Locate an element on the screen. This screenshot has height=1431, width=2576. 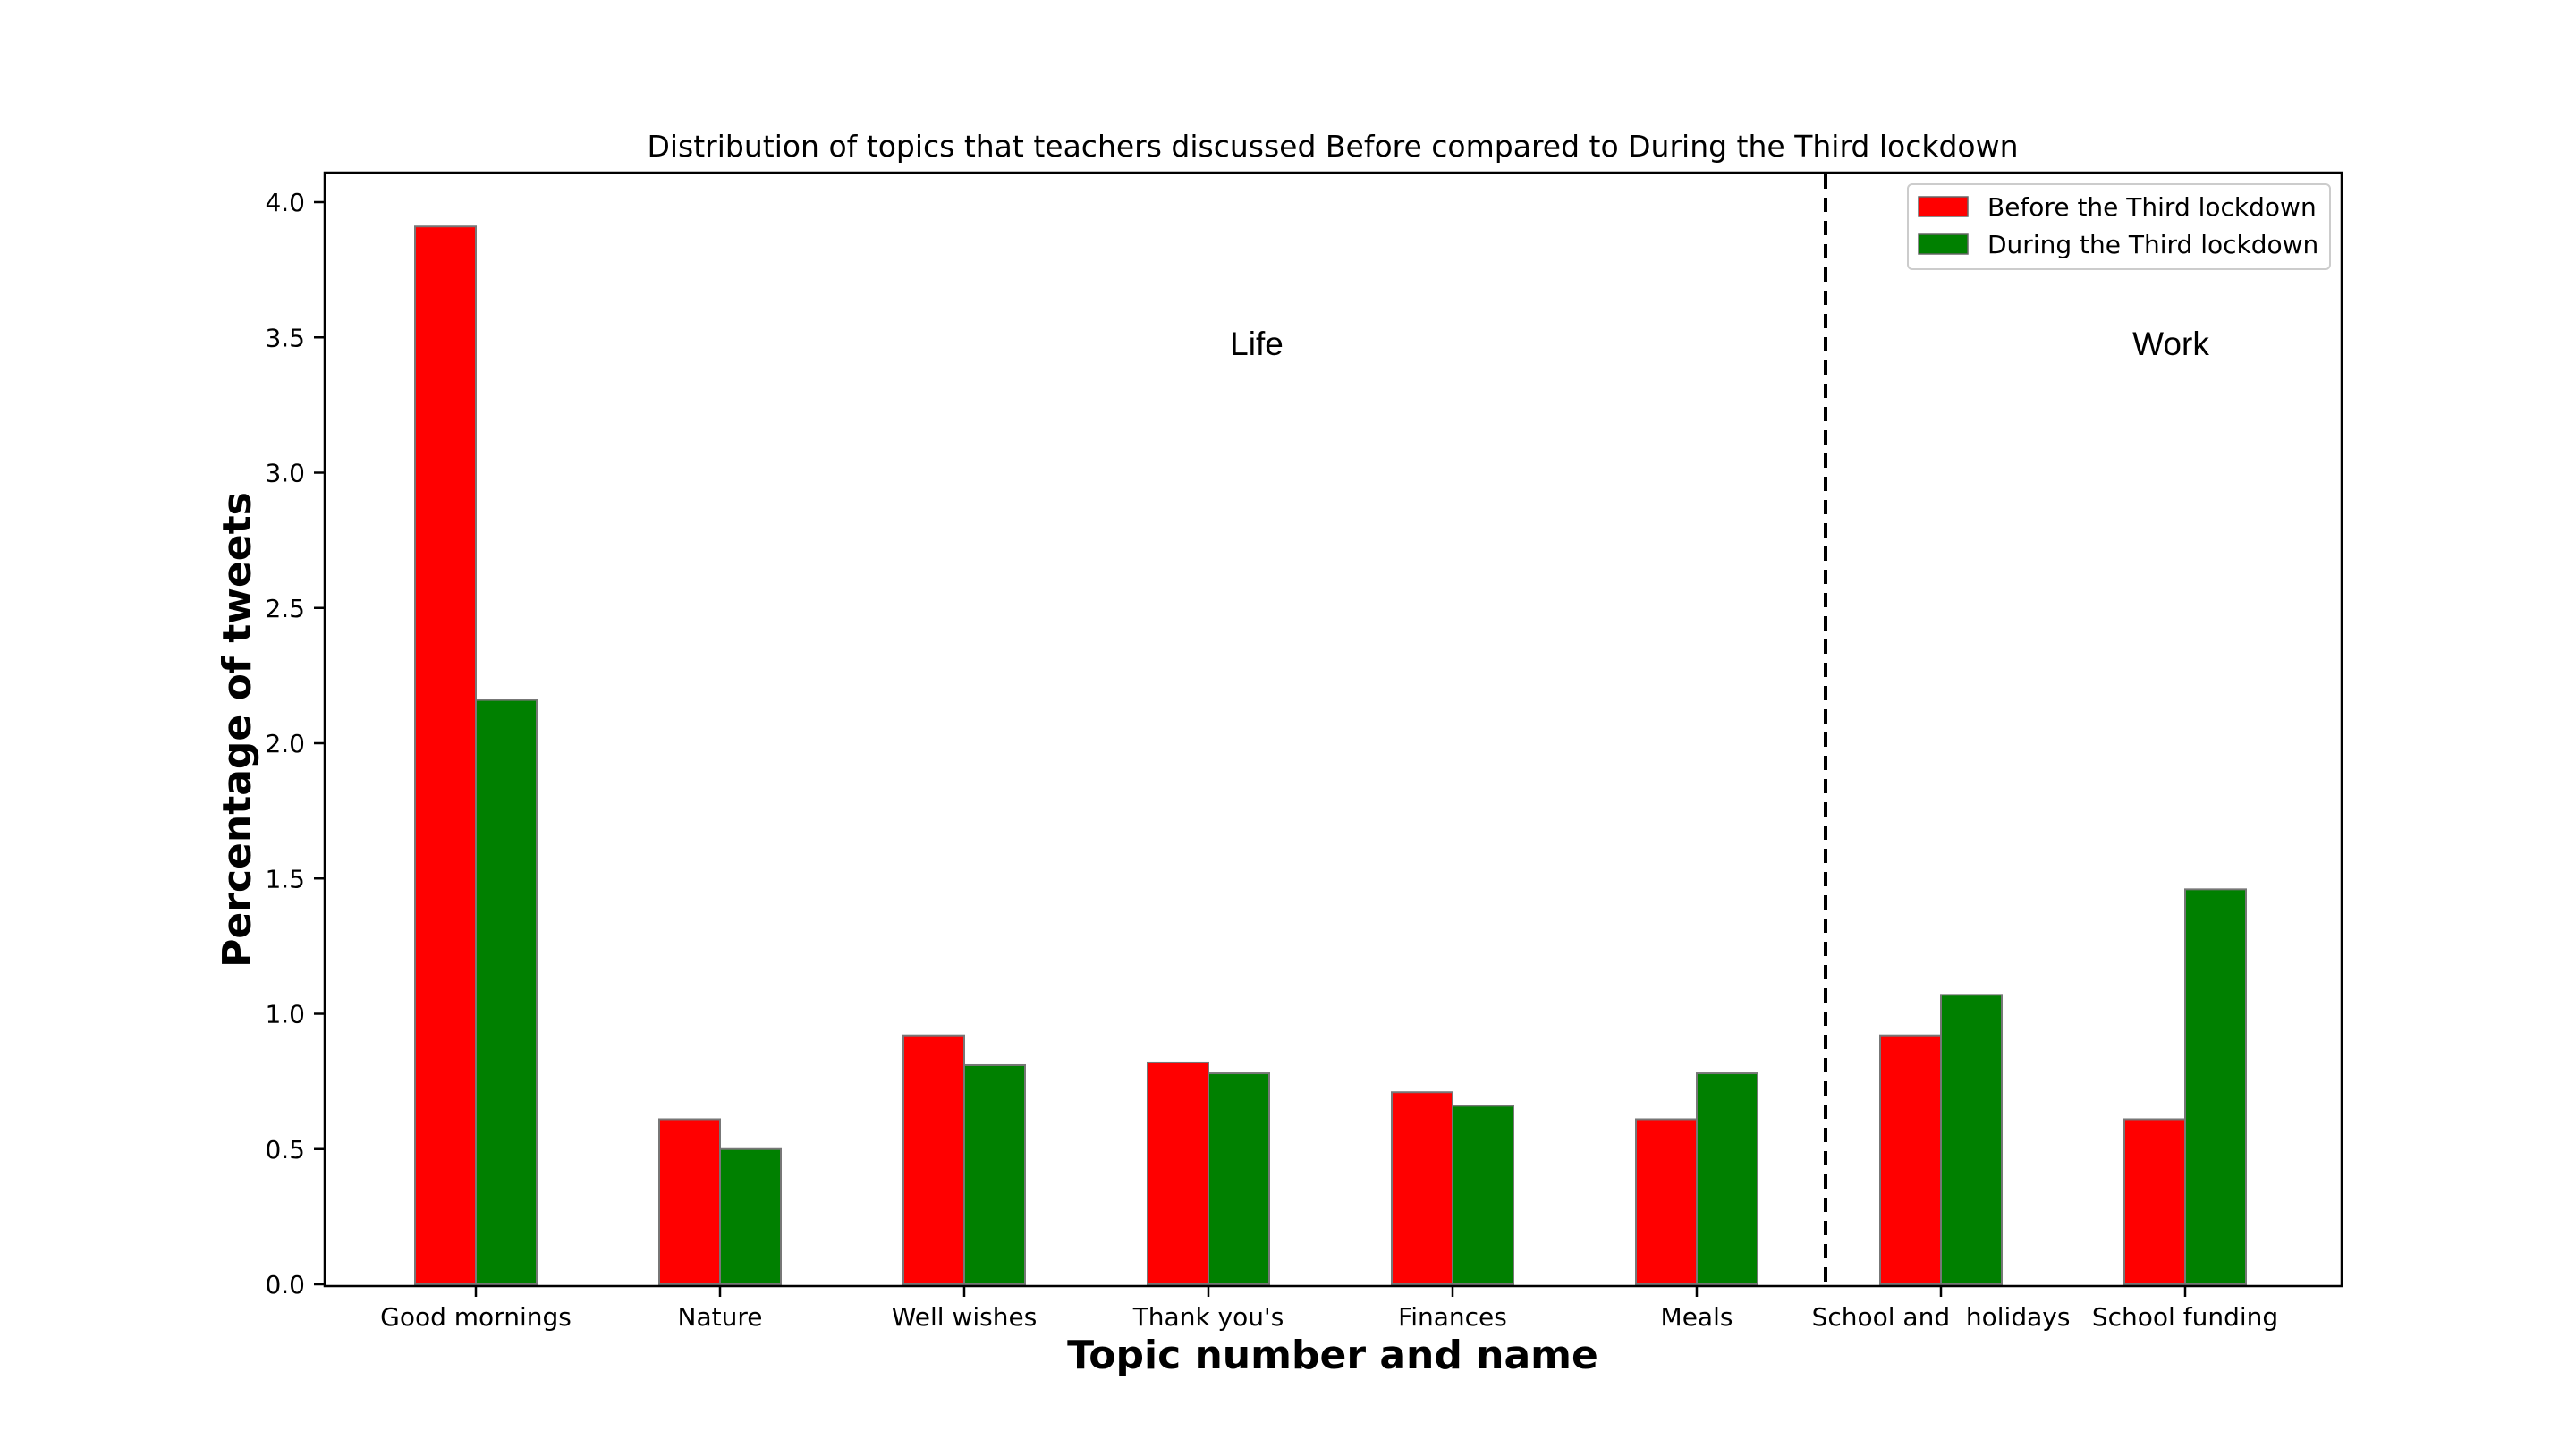
y-axis: 0.0 0.5 1.0 1.5 2.0 2.5 3.0 3.5 4.0 is located at coordinates (295, 744).